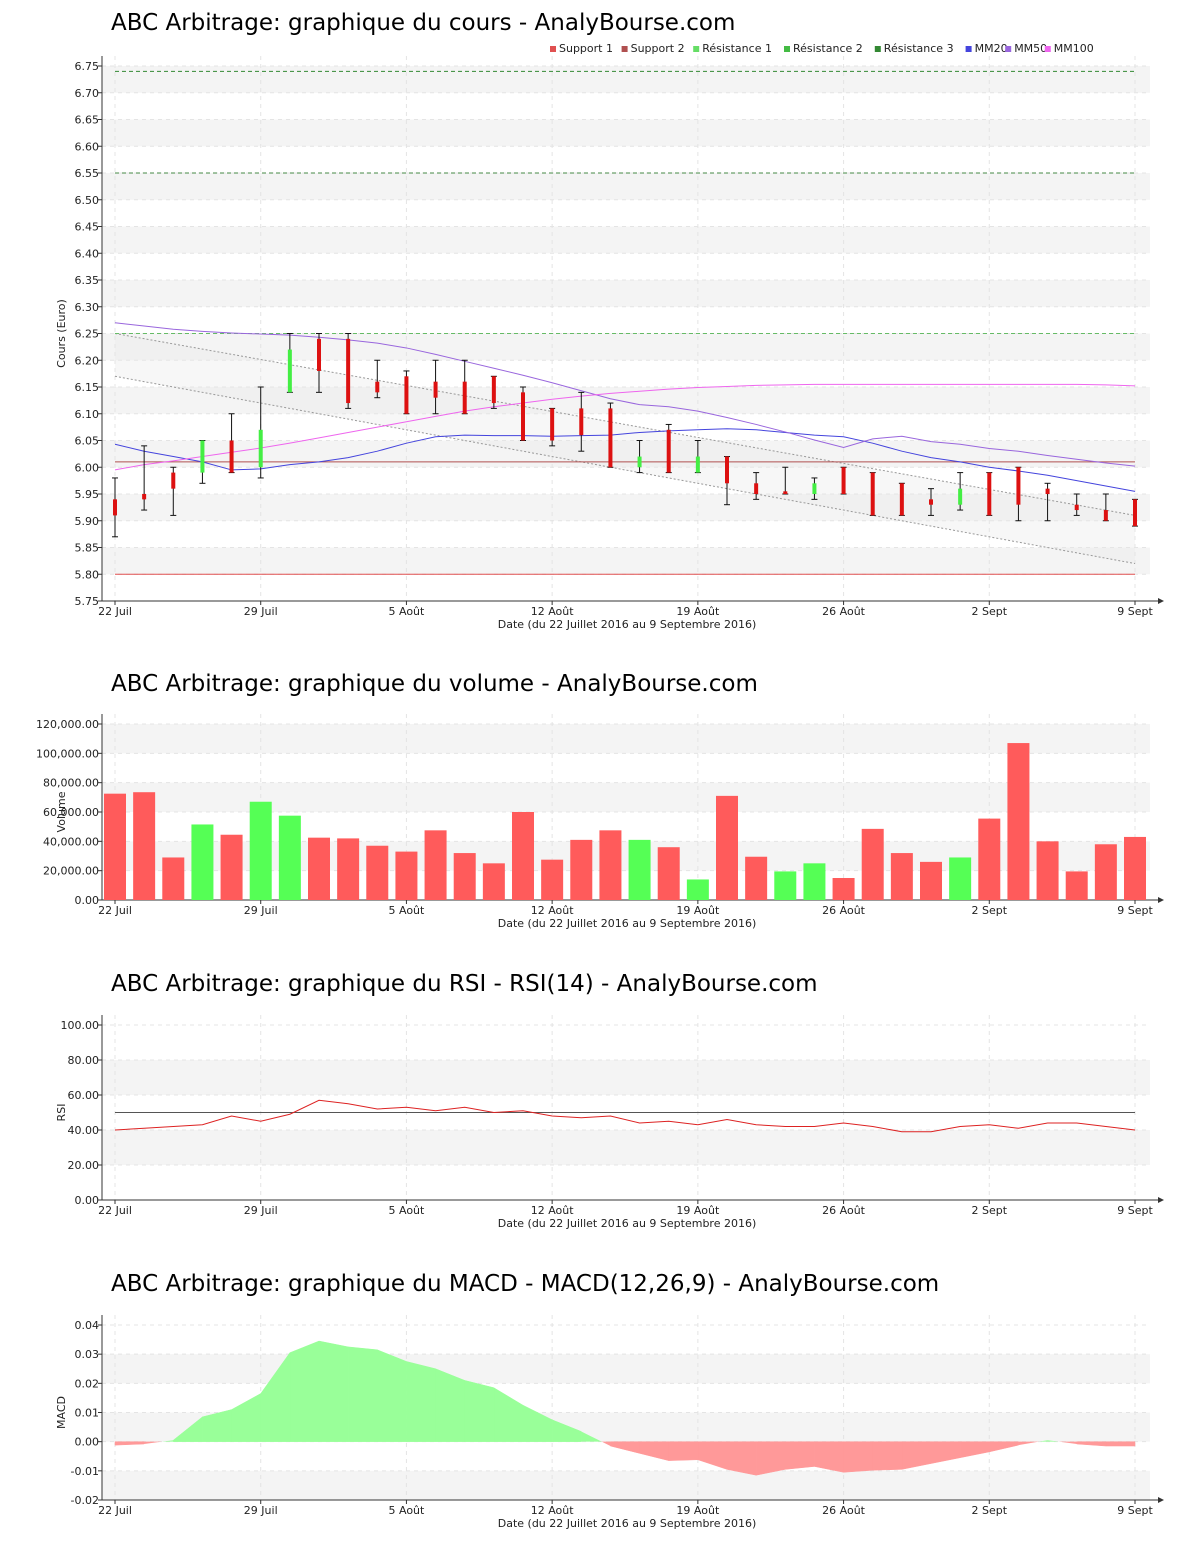  I want to click on legend-label: Support 2, so click(658, 48).